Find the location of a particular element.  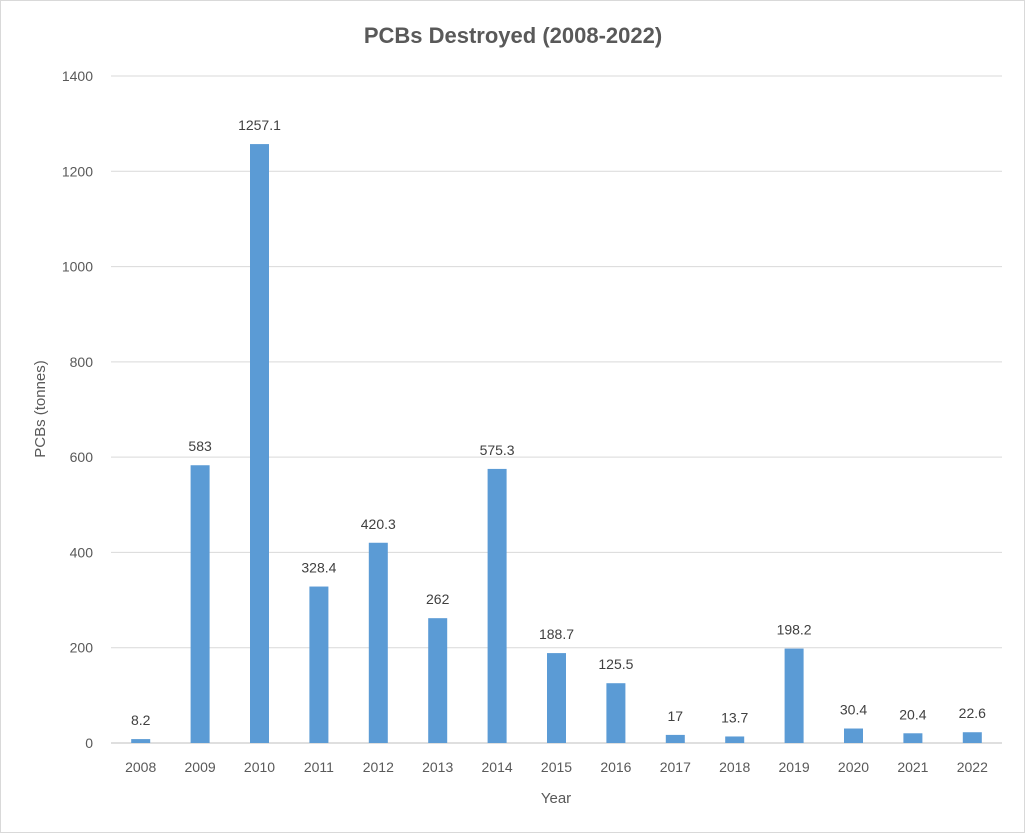

bar-2022 is located at coordinates (972, 737).